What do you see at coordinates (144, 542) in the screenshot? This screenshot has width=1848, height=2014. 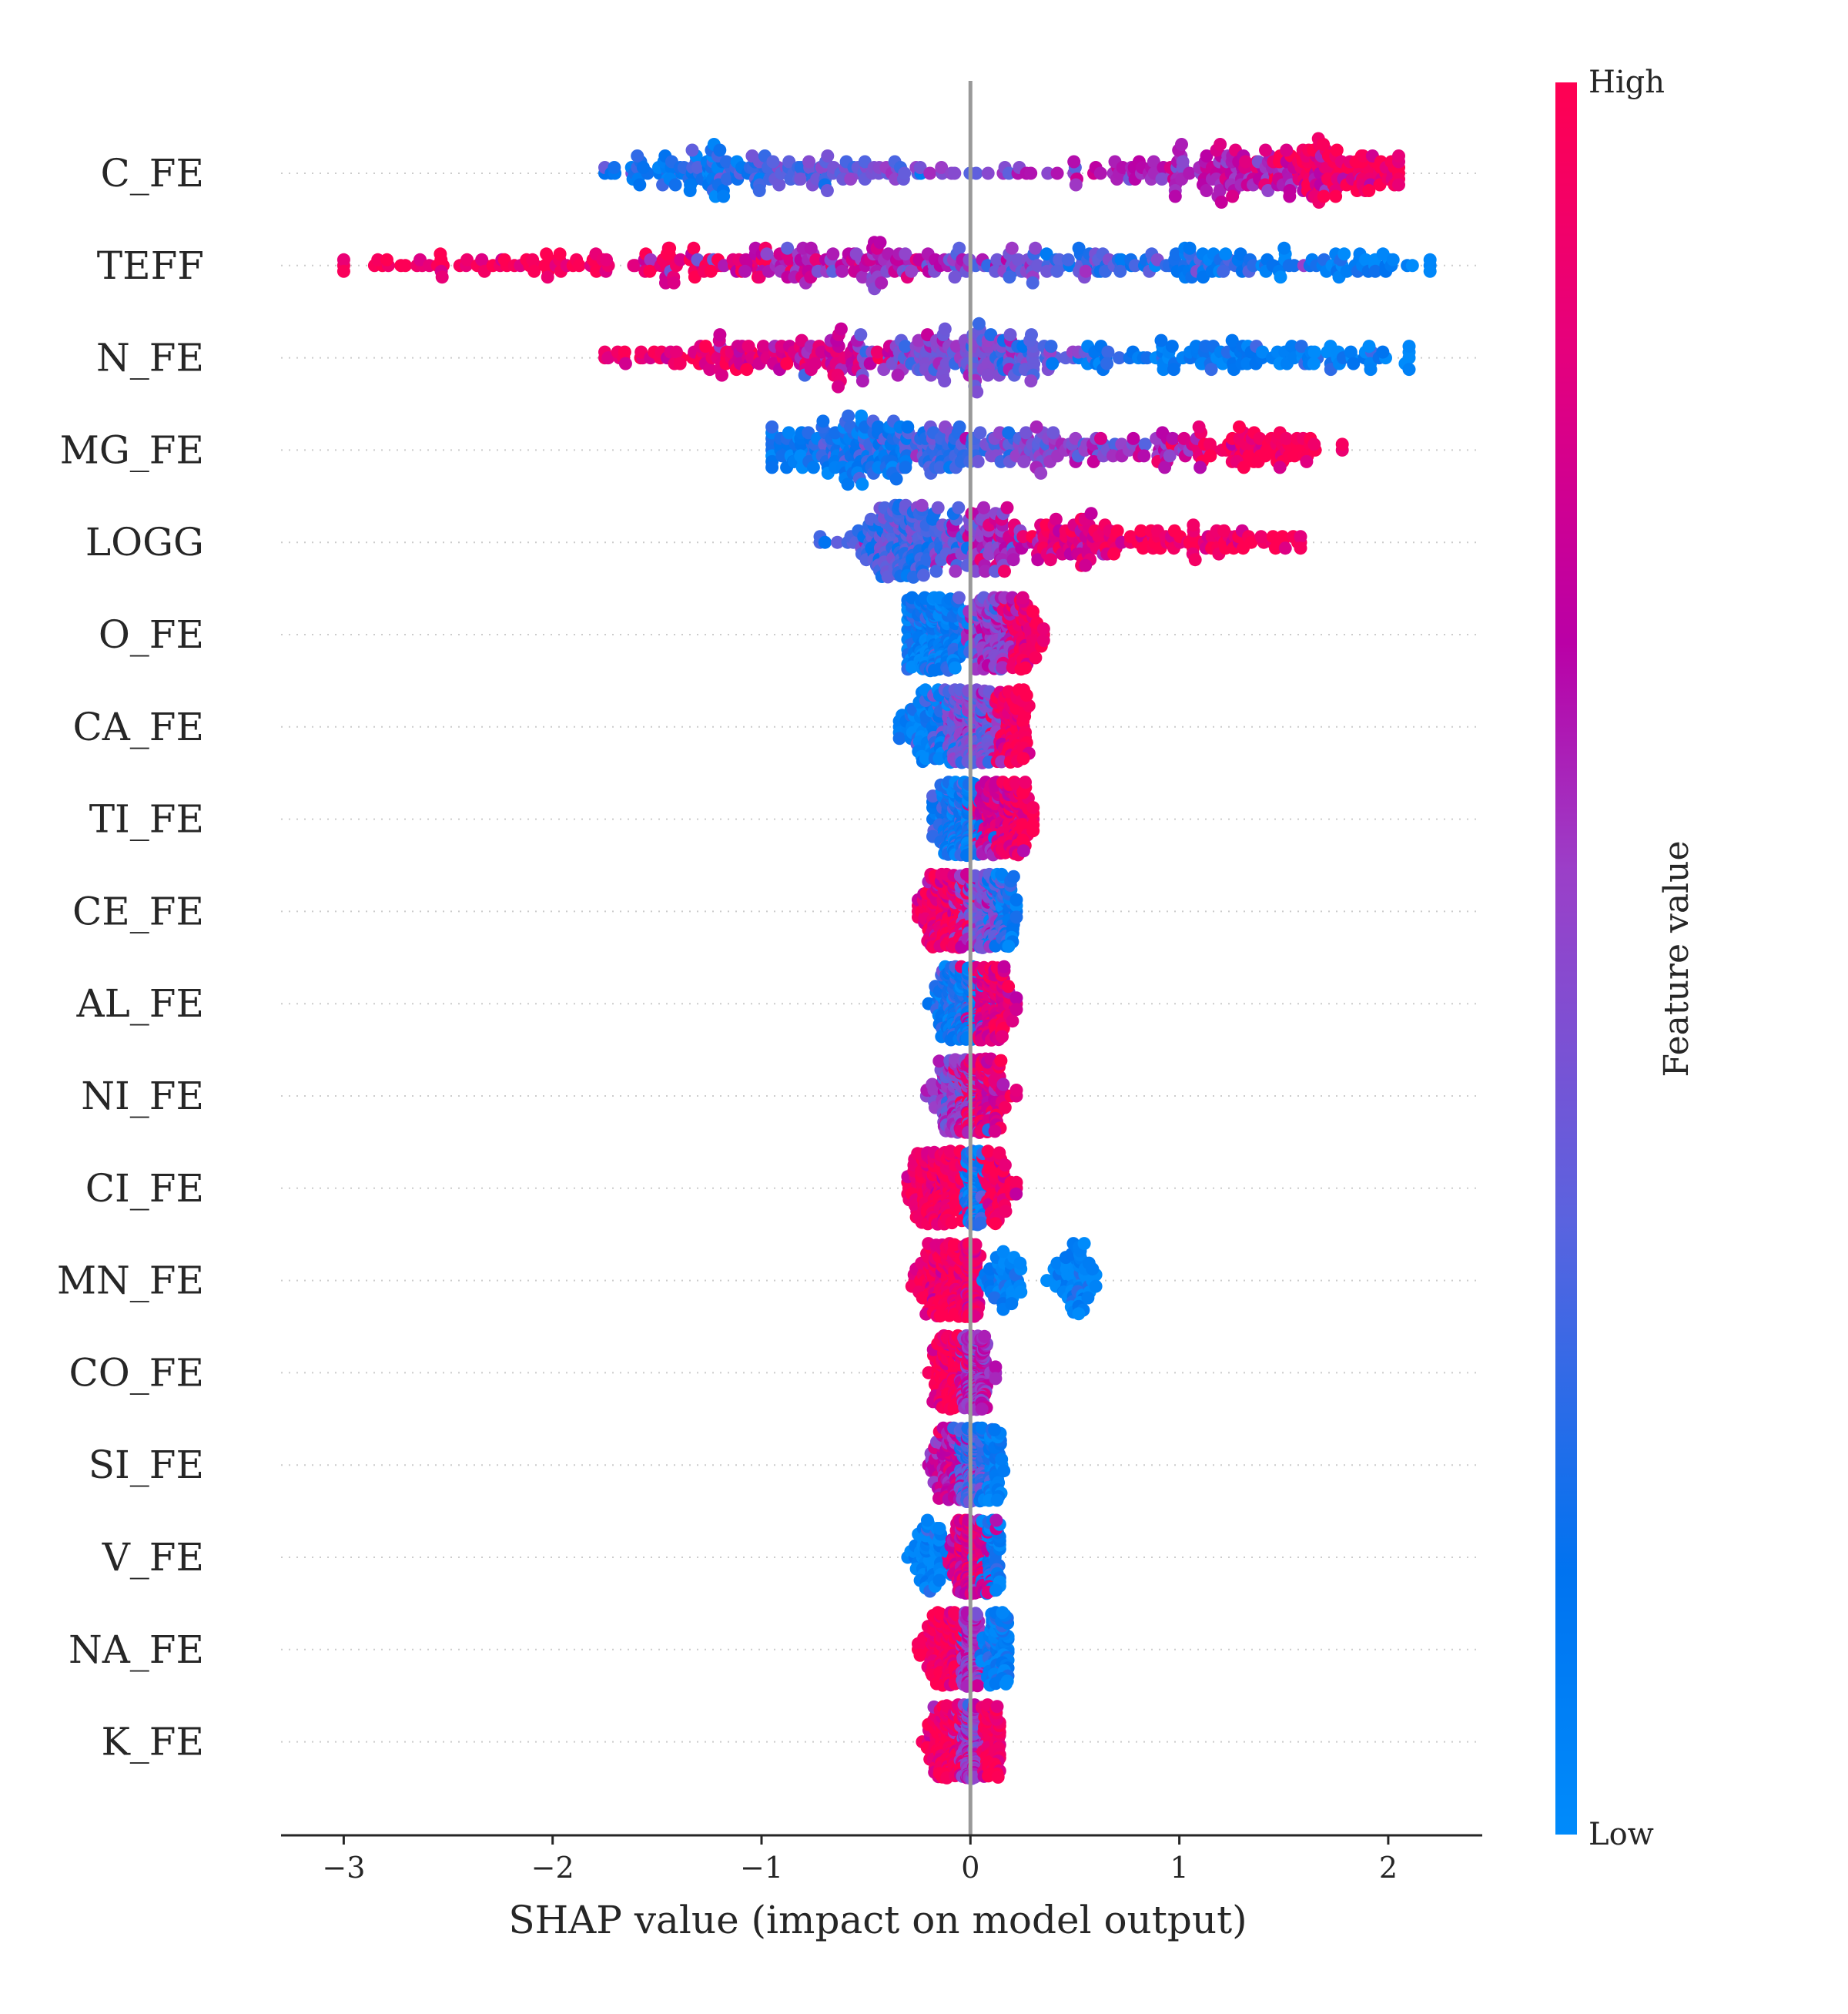 I see `feature-label: LOGG` at bounding box center [144, 542].